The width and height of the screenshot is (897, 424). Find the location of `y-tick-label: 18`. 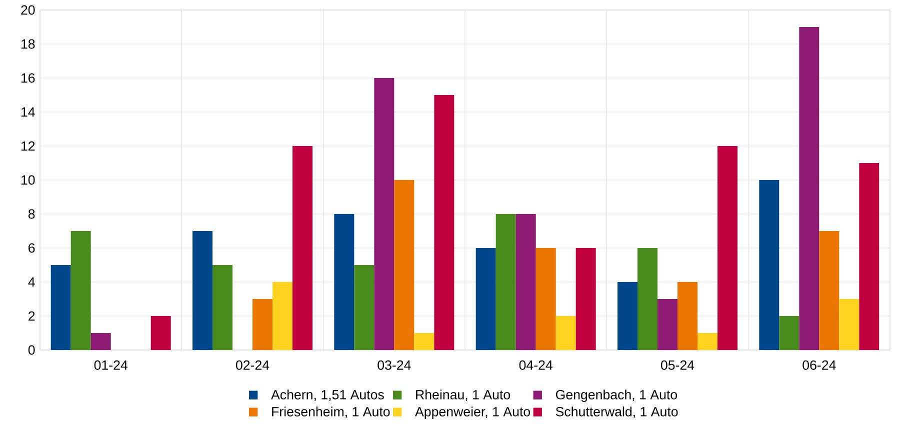

y-tick-label: 18 is located at coordinates (28, 44).